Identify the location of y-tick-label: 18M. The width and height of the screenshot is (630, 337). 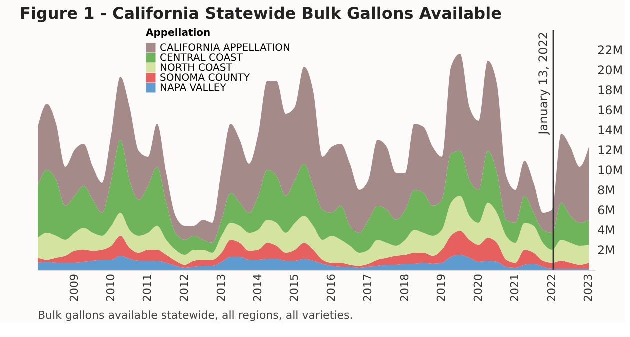
(611, 91).